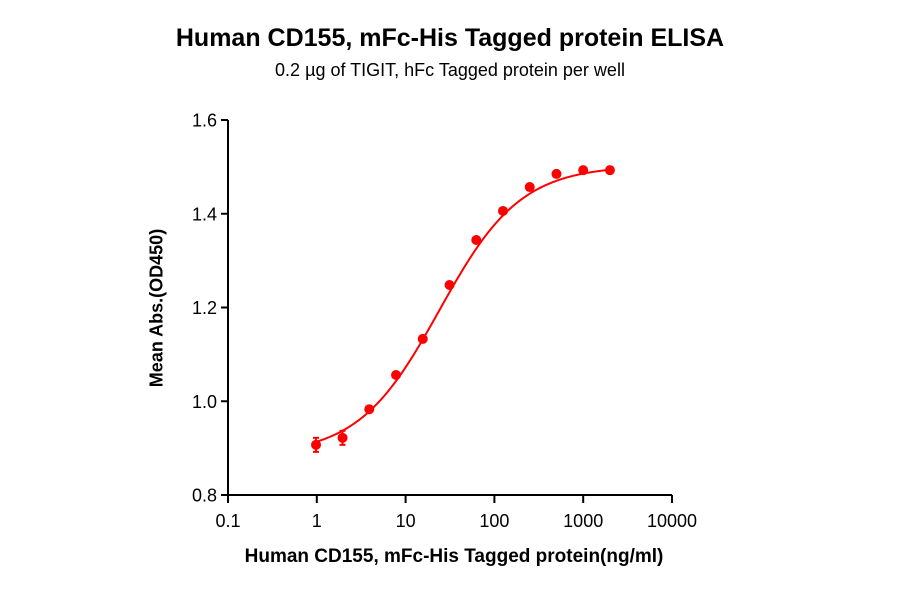 This screenshot has height=594, width=900. I want to click on x-tick-label: 10, so click(406, 521).